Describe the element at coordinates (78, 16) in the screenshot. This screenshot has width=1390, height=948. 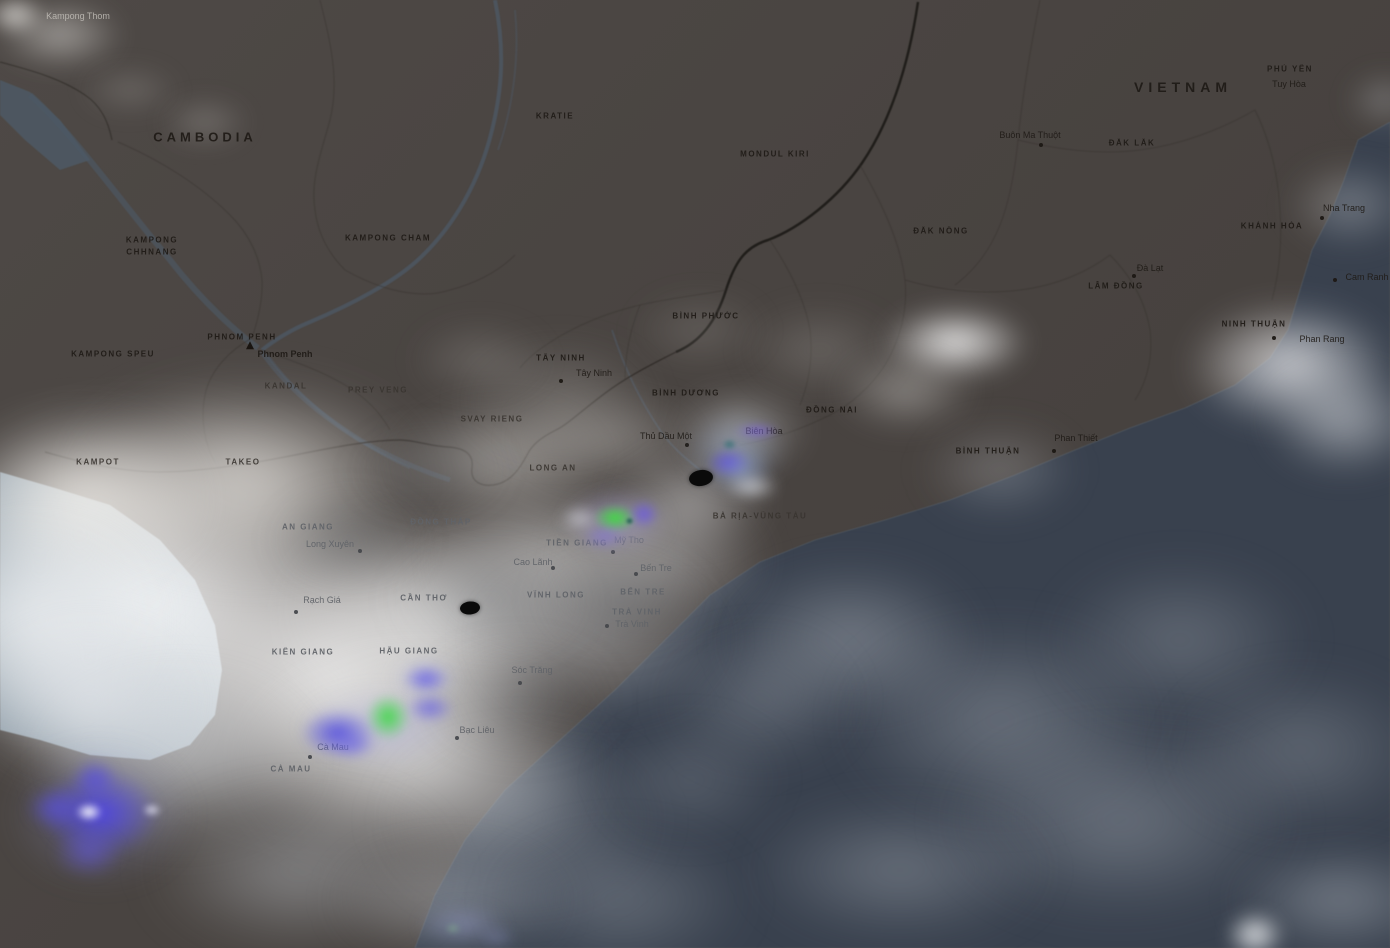
I see `city-label: Kampong Thom` at that location.